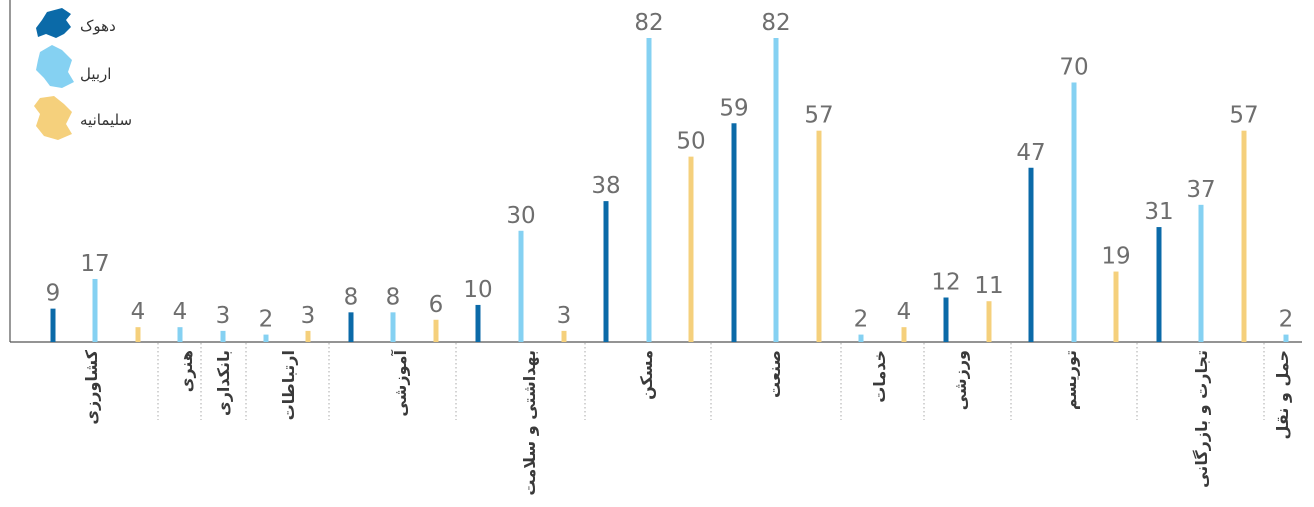  What do you see at coordinates (960, 380) in the screenshot?
I see `x-tick-label: ورزشی` at bounding box center [960, 380].